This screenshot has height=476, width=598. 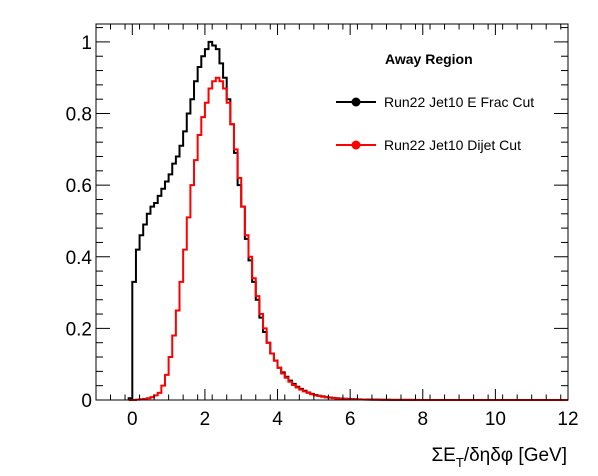 I want to click on y-tick-label: 1, so click(x=86, y=43).